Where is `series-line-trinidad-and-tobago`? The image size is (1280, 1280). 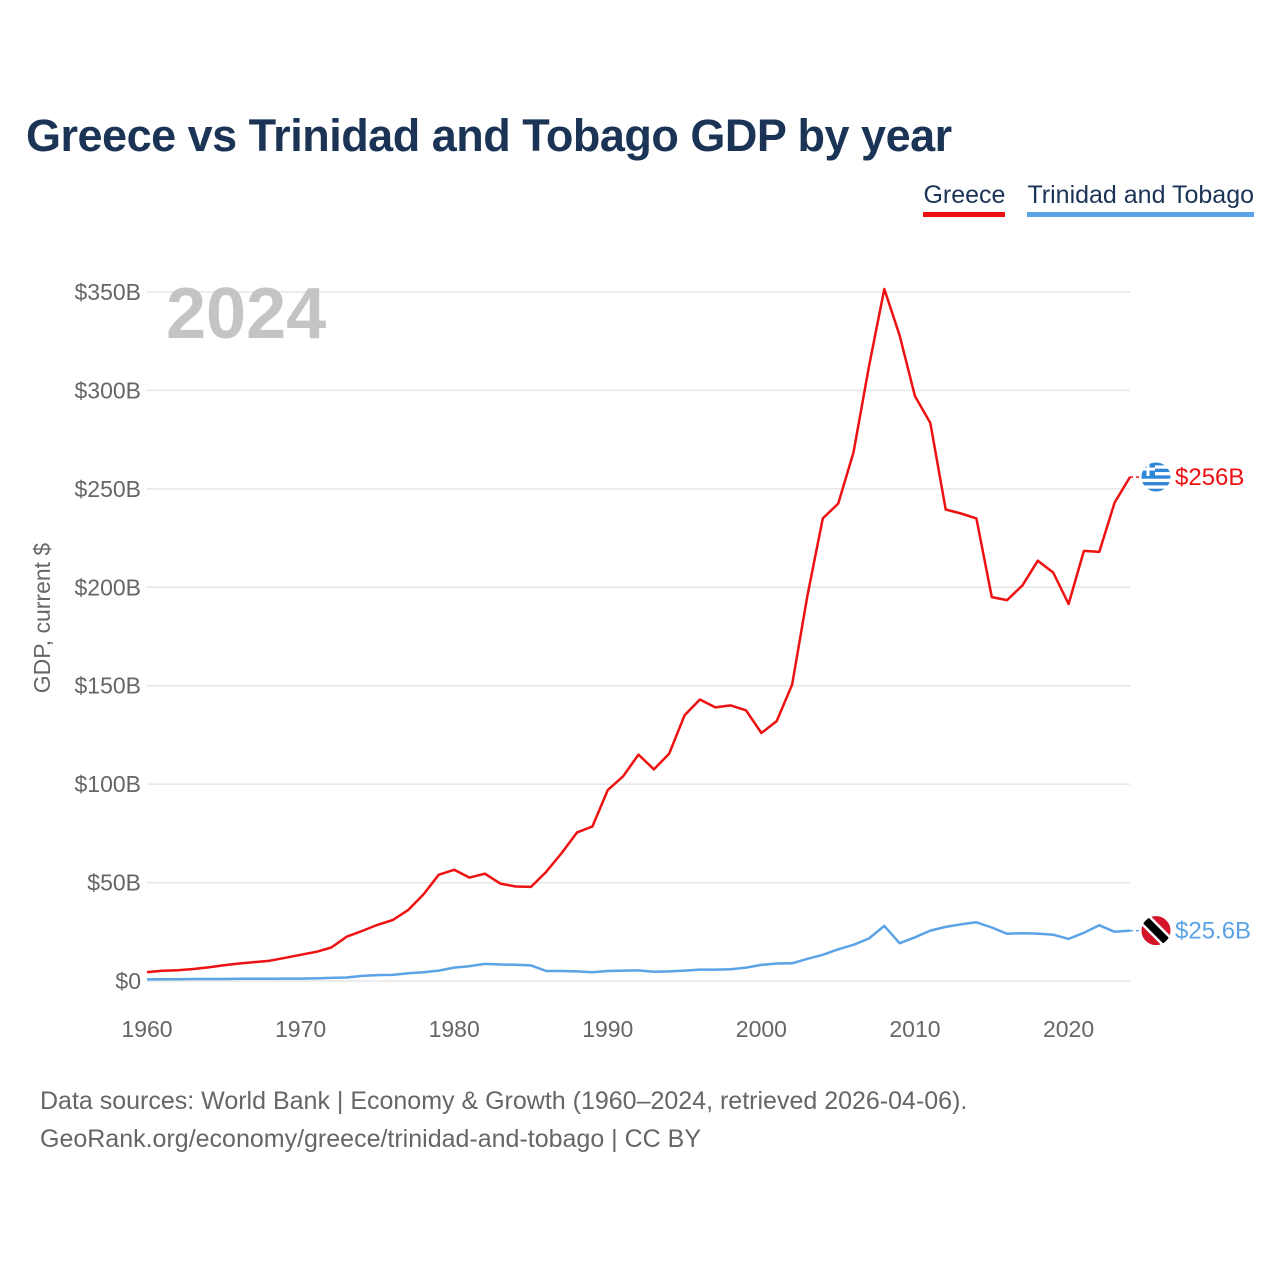 series-line-trinidad-and-tobago is located at coordinates (638, 951).